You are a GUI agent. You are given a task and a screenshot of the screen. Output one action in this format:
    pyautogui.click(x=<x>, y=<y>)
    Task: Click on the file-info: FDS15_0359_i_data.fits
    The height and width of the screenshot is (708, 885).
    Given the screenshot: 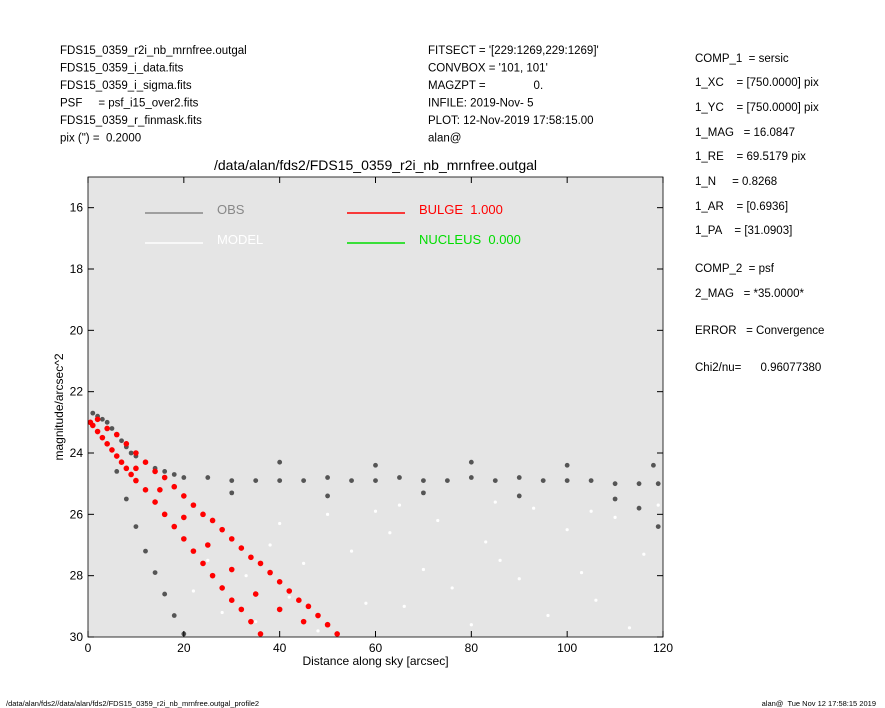 What is the action you would take?
    pyautogui.click(x=122, y=69)
    